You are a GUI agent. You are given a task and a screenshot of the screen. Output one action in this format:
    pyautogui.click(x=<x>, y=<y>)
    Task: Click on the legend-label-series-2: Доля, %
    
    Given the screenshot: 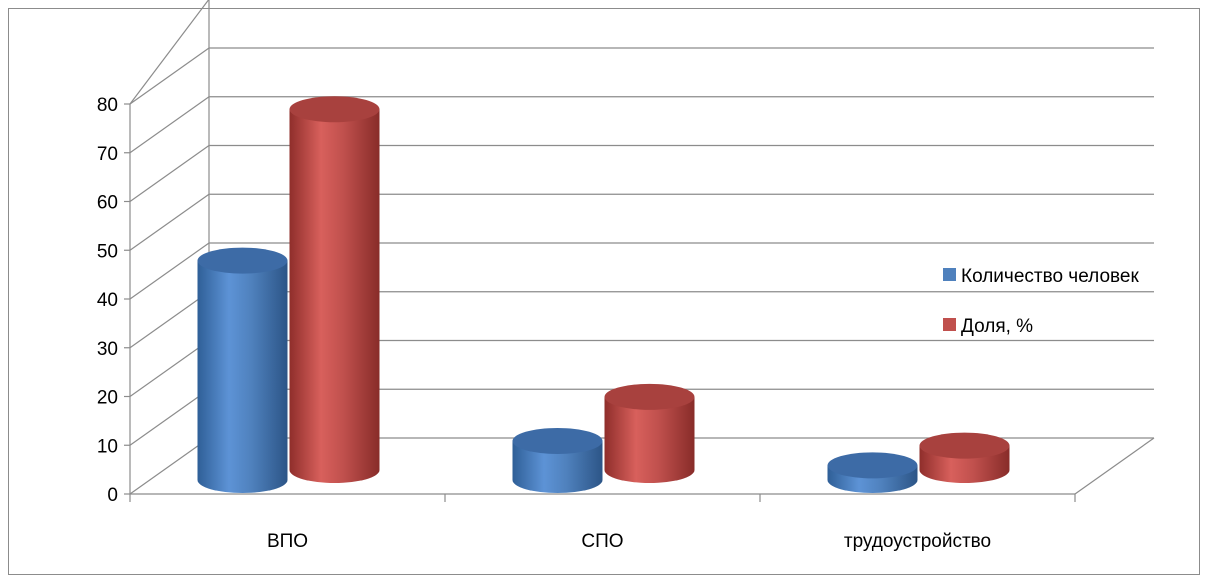 What is the action you would take?
    pyautogui.click(x=997, y=326)
    